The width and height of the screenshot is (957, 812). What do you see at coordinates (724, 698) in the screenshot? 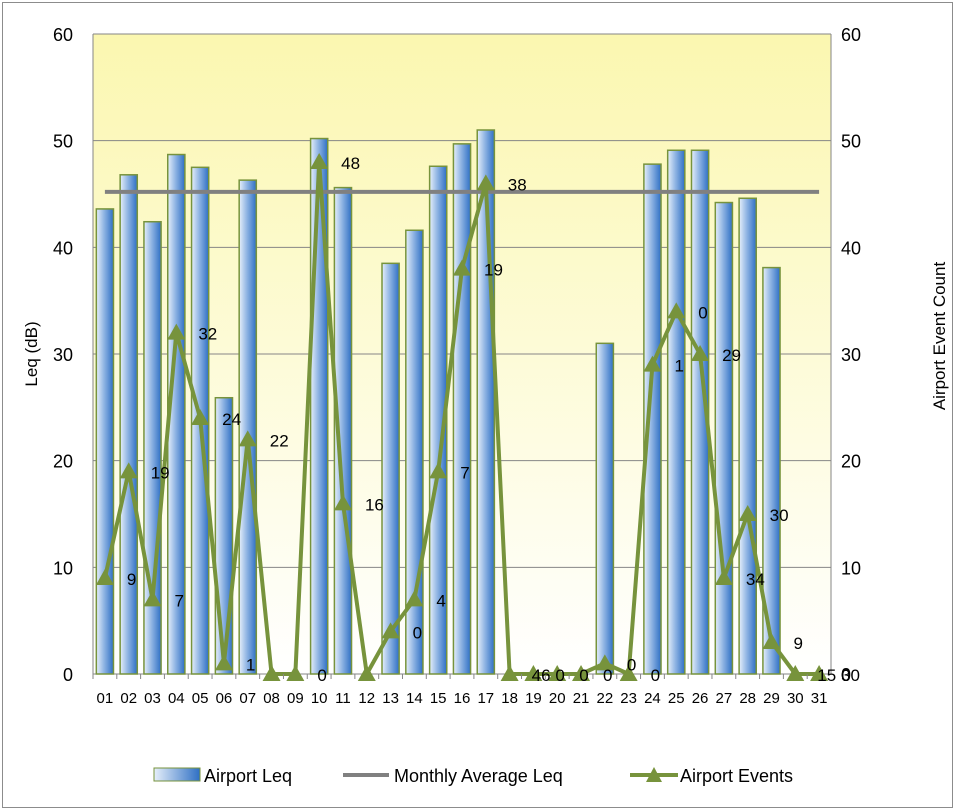
I see `x-tick-label: 27` at bounding box center [724, 698].